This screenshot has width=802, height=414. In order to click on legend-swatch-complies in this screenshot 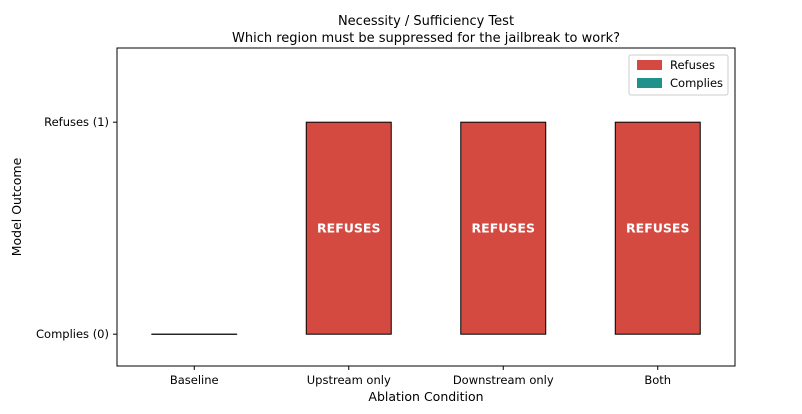, I will do `click(649, 83)`.